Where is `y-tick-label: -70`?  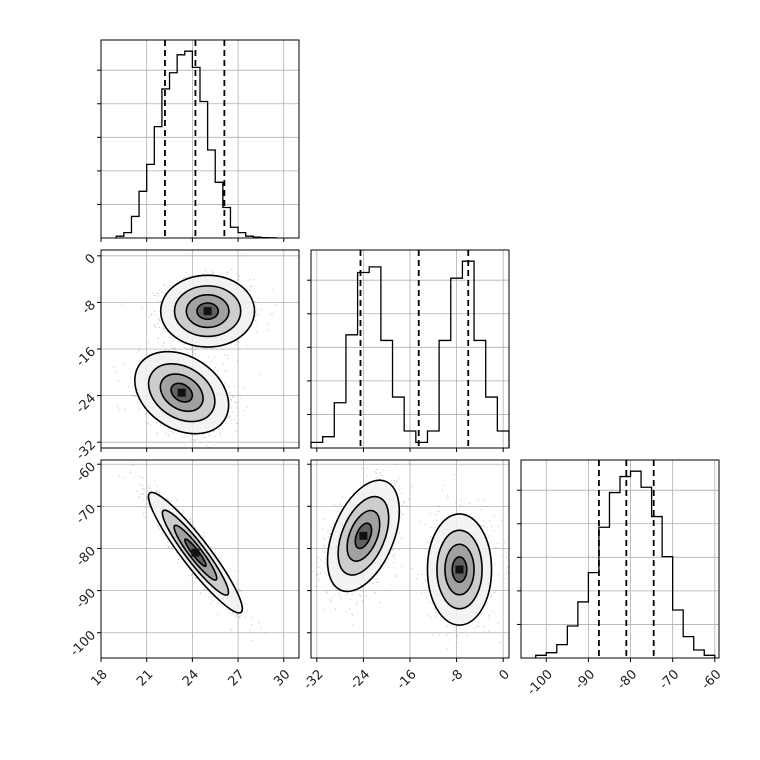
y-tick-label: -70 is located at coordinates (86, 515).